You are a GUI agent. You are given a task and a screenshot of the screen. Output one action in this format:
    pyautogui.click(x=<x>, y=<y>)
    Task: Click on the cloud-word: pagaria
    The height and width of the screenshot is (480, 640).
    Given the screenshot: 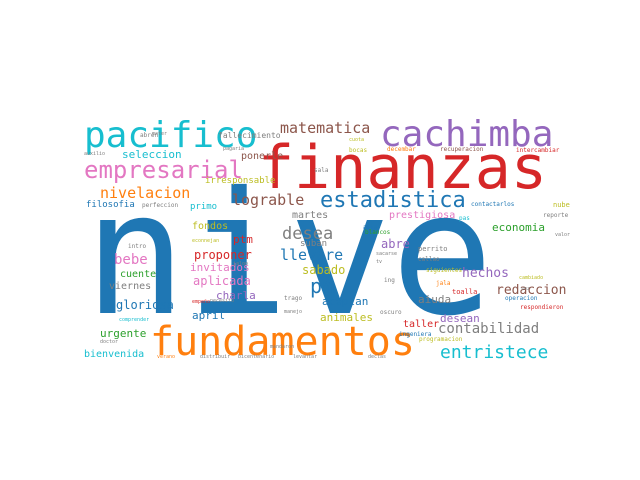 What is the action you would take?
    pyautogui.click(x=234, y=149)
    